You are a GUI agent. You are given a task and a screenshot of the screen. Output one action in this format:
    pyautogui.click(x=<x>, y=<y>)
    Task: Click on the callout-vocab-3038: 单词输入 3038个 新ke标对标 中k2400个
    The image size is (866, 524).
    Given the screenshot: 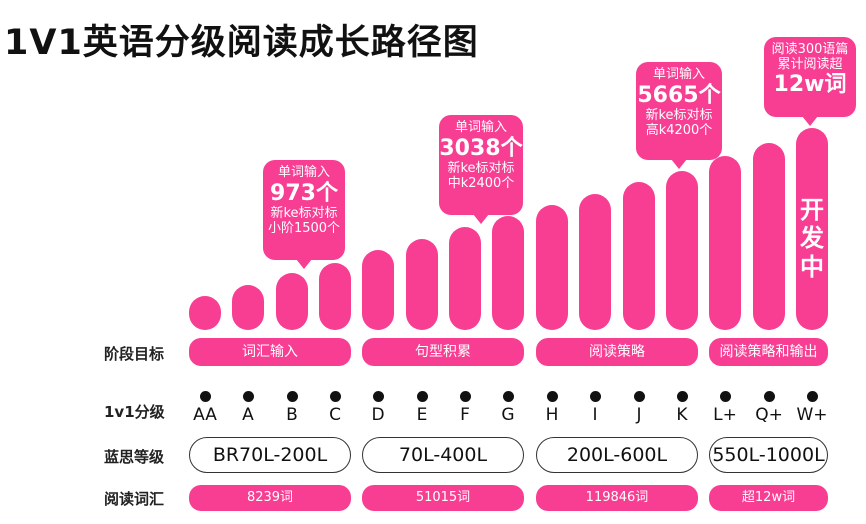 What is the action you would take?
    pyautogui.click(x=481, y=169)
    